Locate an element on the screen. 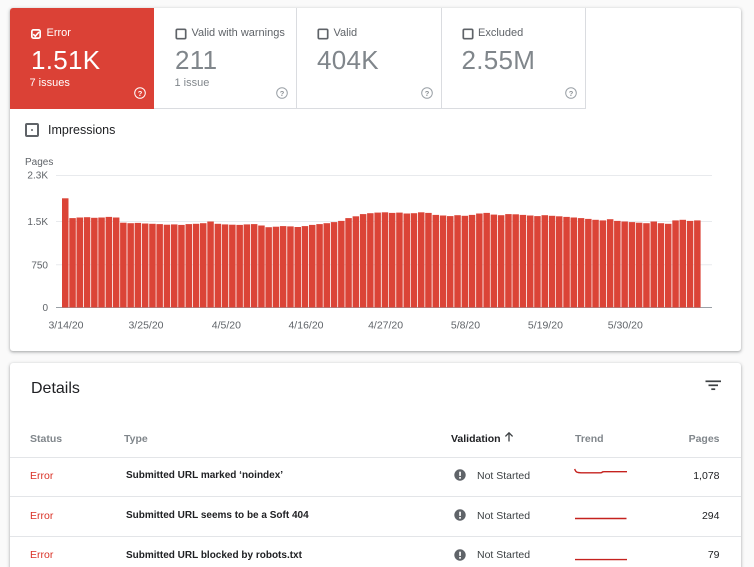  svg-text: 1.5K is located at coordinates (37, 222).